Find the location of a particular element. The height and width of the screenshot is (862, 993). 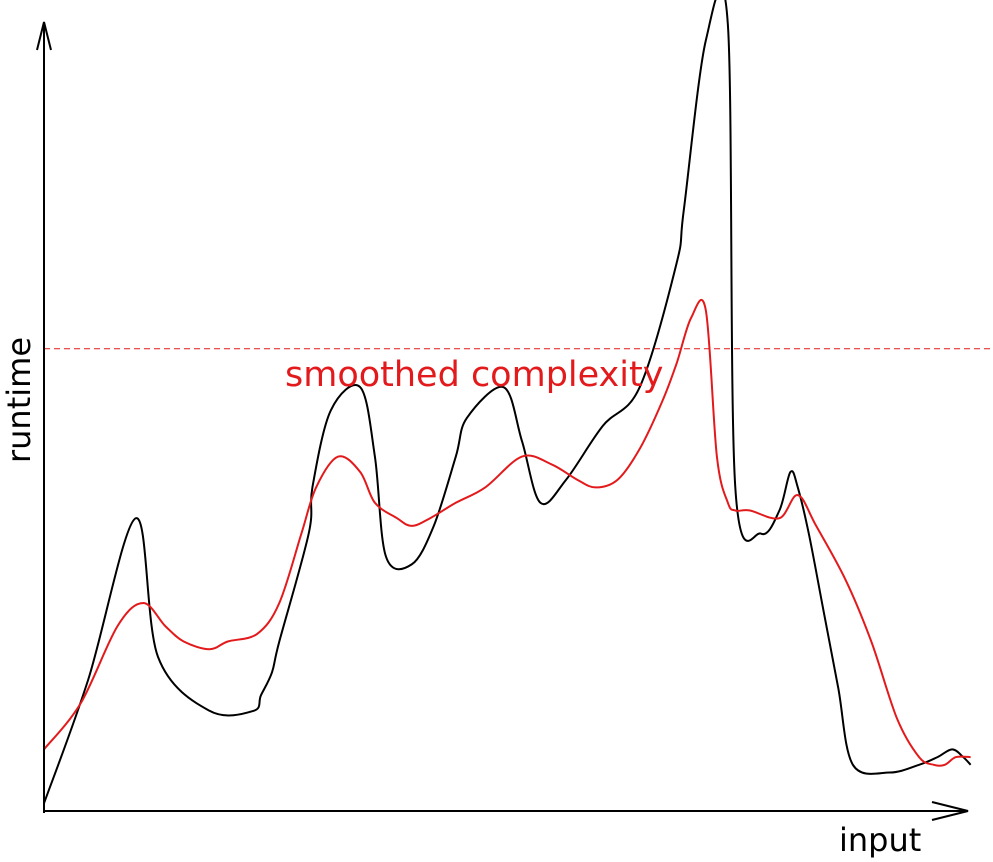

x-axis-arrow-icon is located at coordinates (950, 811).